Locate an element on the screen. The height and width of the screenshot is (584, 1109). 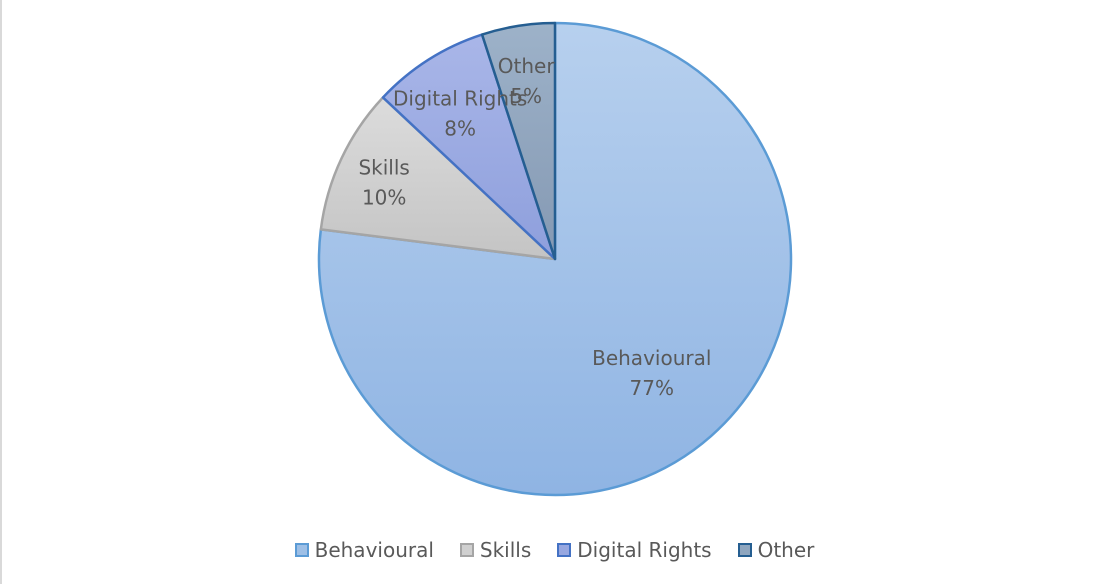
data-label-category: Behavioural is located at coordinates (651, 358).